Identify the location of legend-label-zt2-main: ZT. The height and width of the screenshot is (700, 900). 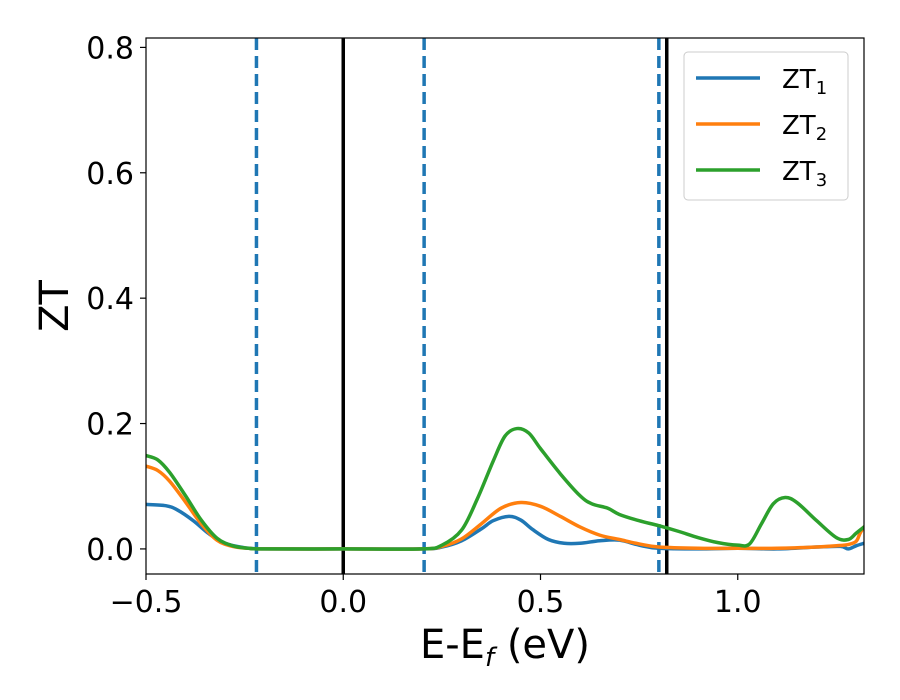
(799, 126).